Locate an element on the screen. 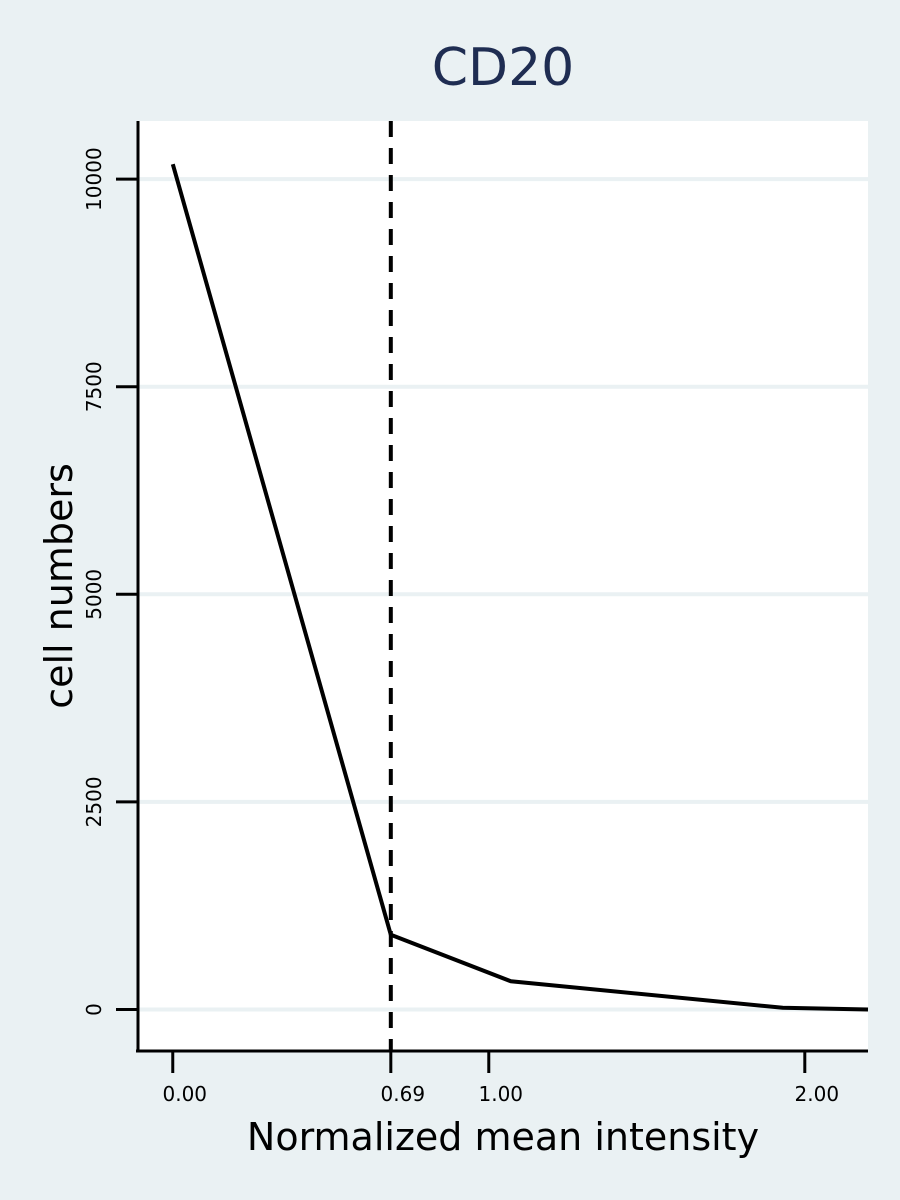 Image resolution: width=900 pixels, height=1200 pixels. y-tick-label: 7500 is located at coordinates (94, 386).